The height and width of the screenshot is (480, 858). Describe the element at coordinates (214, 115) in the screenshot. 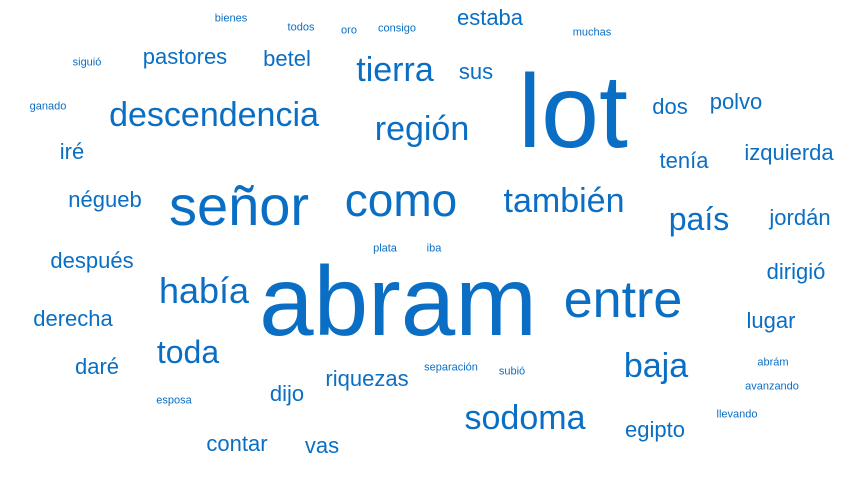

I see `word: descendencia` at that location.